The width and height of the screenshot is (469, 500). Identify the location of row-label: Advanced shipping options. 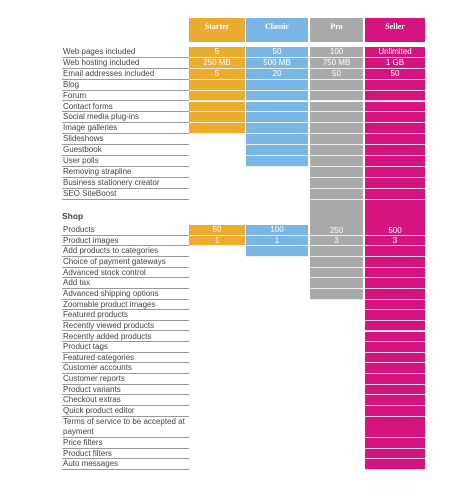
(125, 294).